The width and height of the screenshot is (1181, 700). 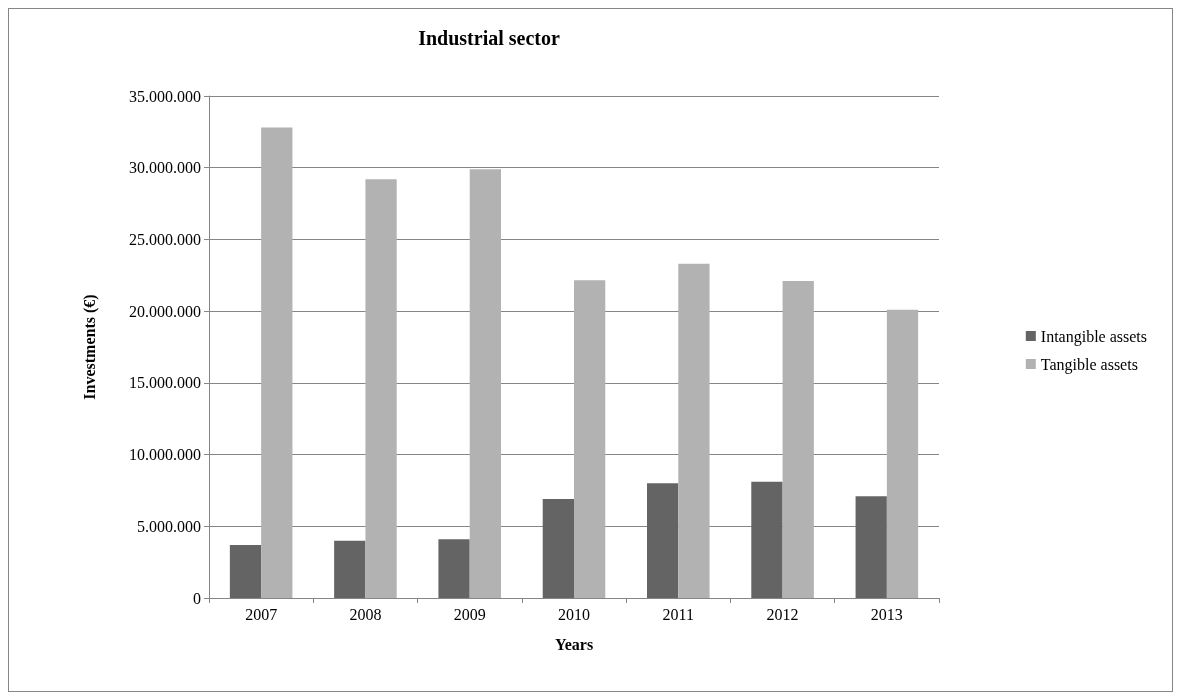 I want to click on chart-title: Industrial sector, so click(x=489, y=38).